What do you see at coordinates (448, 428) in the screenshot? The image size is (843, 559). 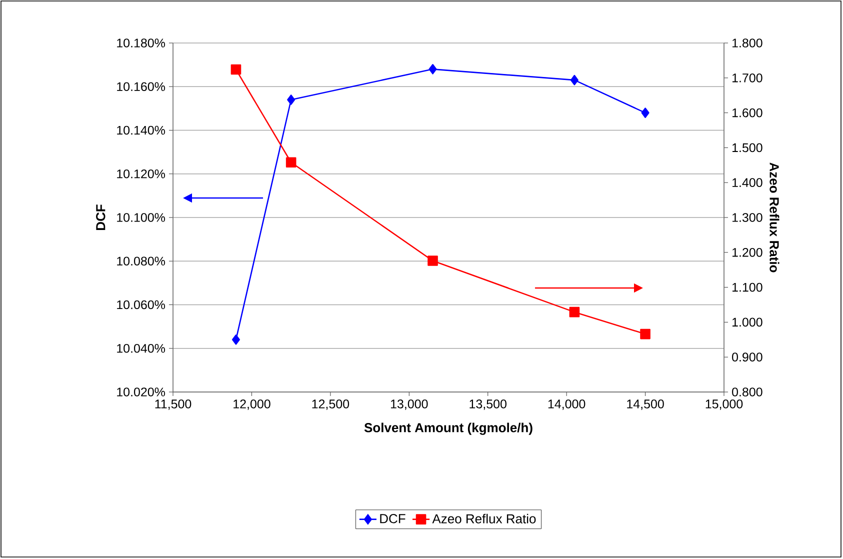 I see `x-axis-title: Solvent Amount (kgmole/h)` at bounding box center [448, 428].